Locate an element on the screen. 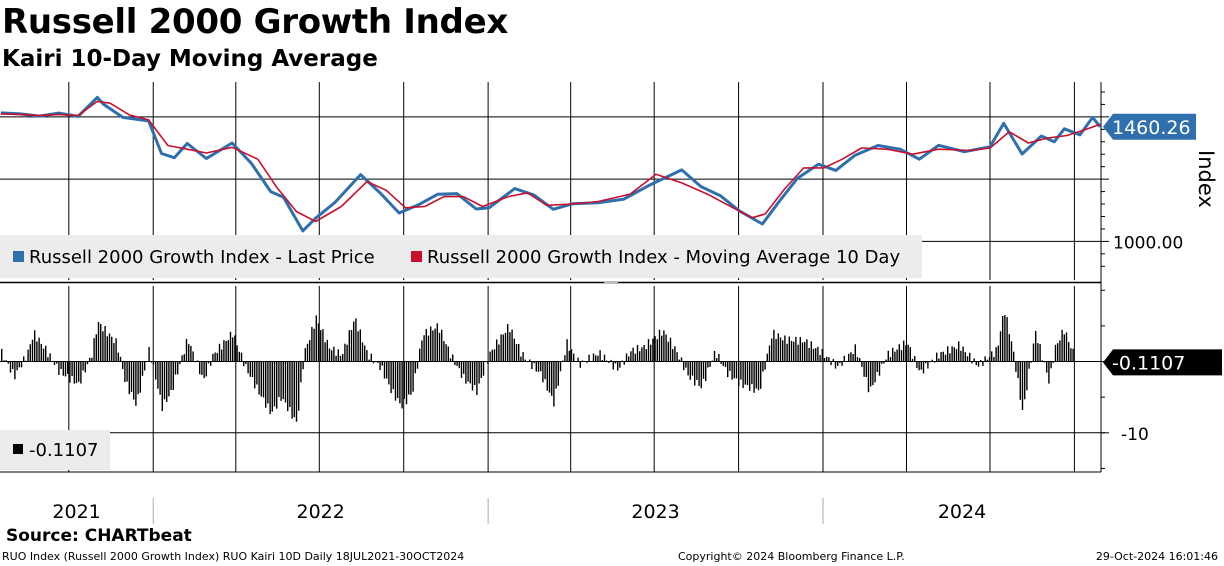 The height and width of the screenshot is (566, 1224). footer-timestamp: 29-Oct-2024 16:01:46 is located at coordinates (1156, 556).